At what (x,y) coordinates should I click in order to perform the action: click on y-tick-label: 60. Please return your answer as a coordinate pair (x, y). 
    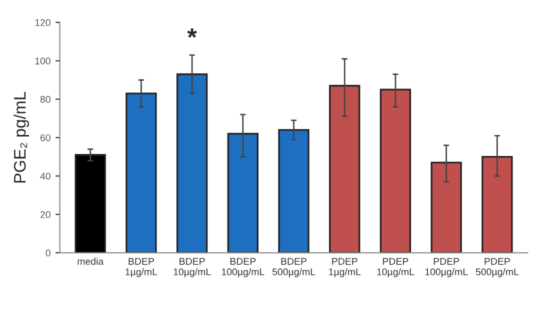
    Looking at the image, I should click on (45, 138).